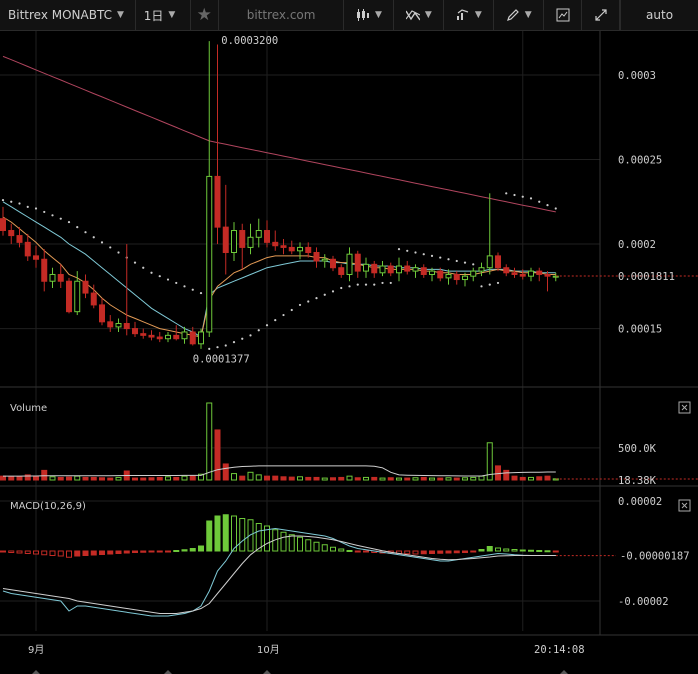 This screenshot has height=674, width=698. Describe the element at coordinates (469, 15) in the screenshot. I see `compare-icon: ▼` at that location.